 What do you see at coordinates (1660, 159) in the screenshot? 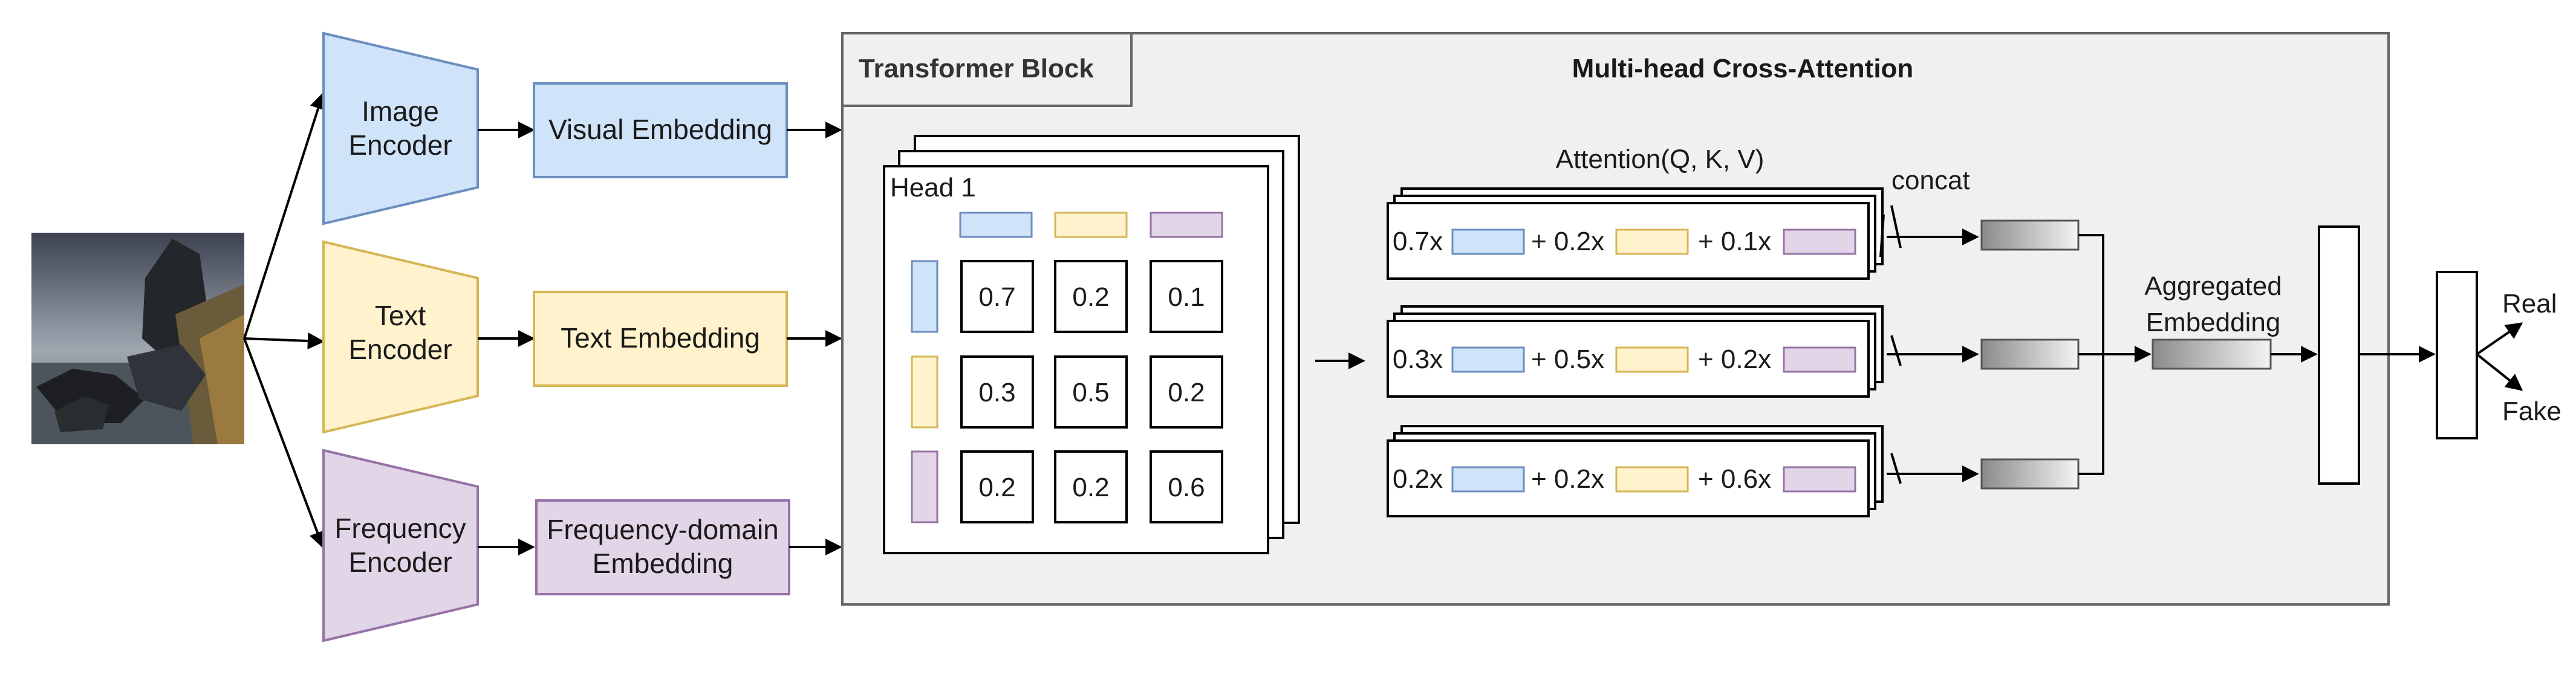
I see `attention-formula-label: Attention(Q, K, V)` at bounding box center [1660, 159].